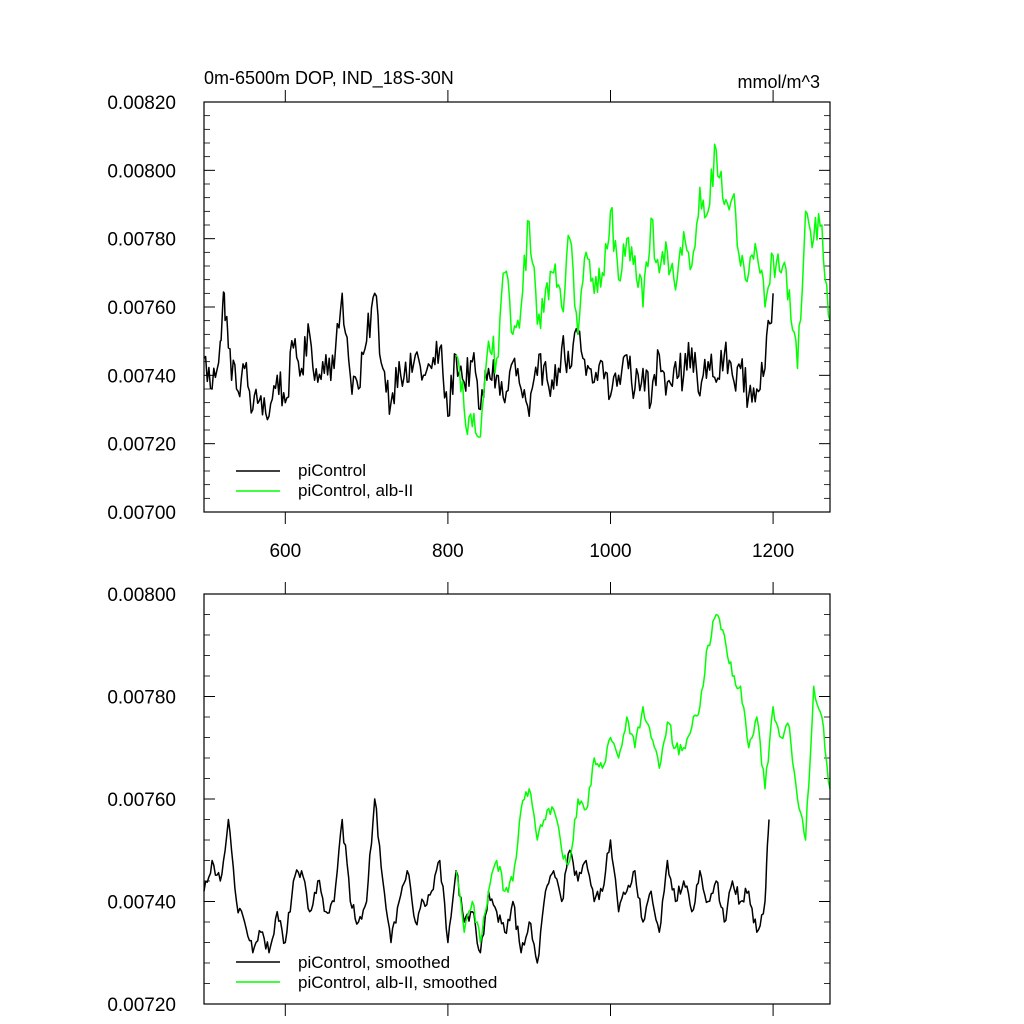 The width and height of the screenshot is (1024, 1024). I want to click on legend-label-picontrol: piControl, so click(332, 470).